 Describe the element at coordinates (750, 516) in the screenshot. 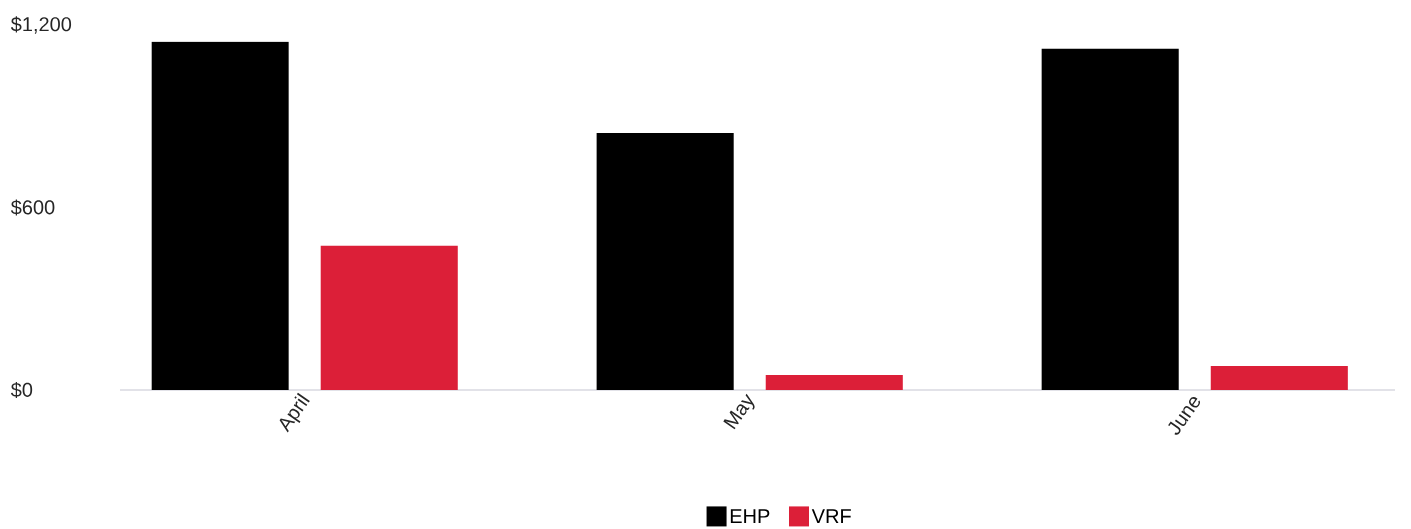

I see `legend-label: EHP` at that location.